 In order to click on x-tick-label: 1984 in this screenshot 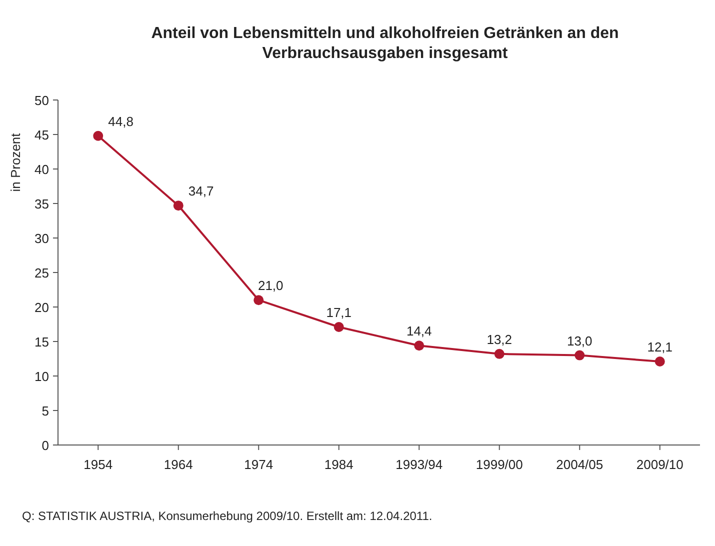, I will do `click(339, 464)`.